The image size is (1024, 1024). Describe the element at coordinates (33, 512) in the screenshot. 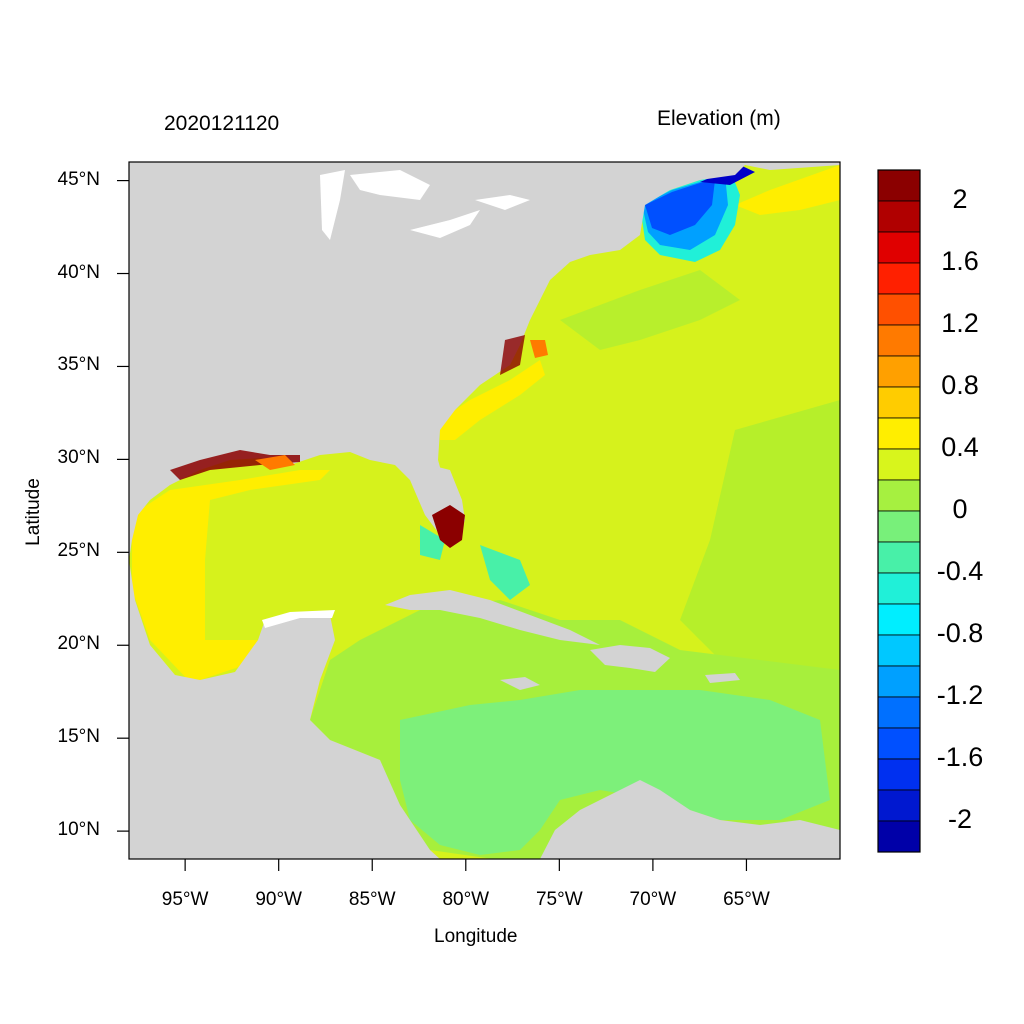

I see `y-axis-title: Latitude` at that location.